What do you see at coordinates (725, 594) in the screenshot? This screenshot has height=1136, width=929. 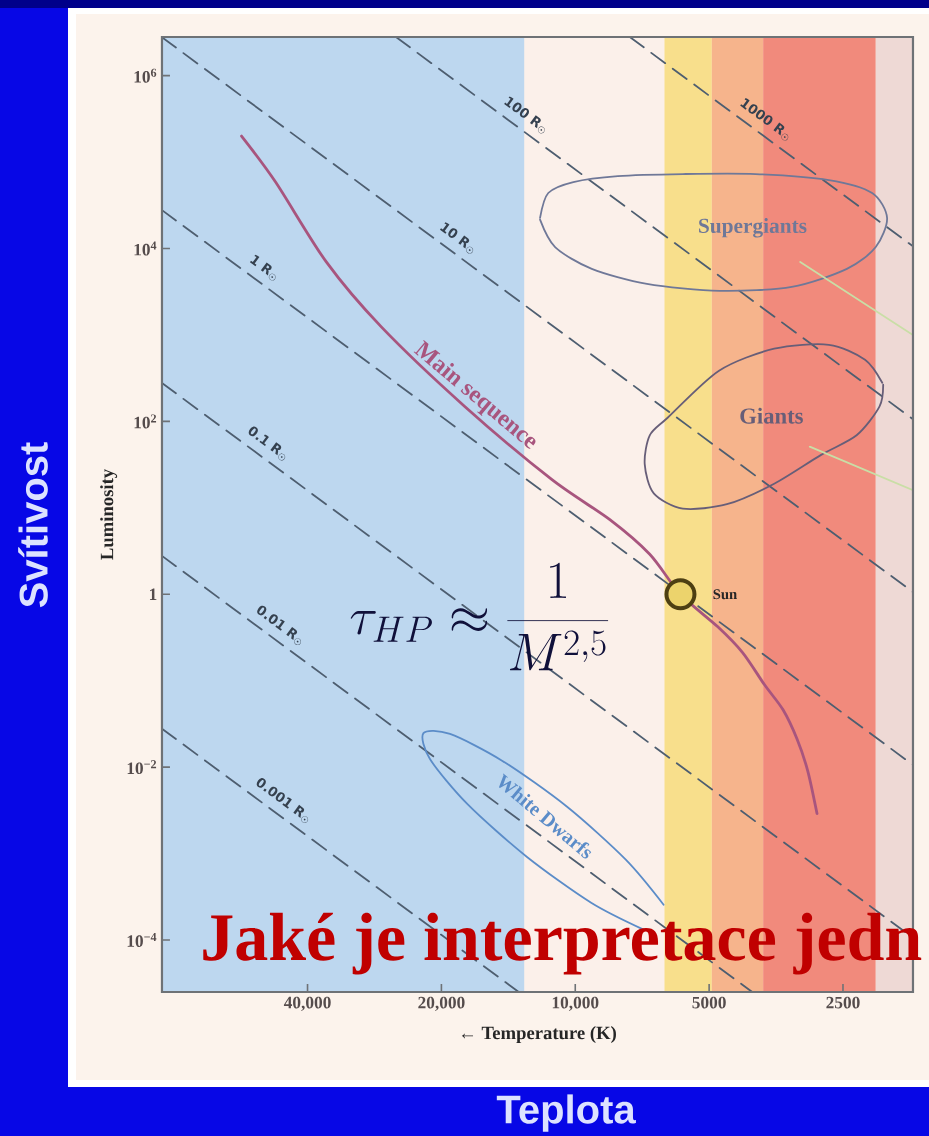 I see `legend-label: Sun` at bounding box center [725, 594].